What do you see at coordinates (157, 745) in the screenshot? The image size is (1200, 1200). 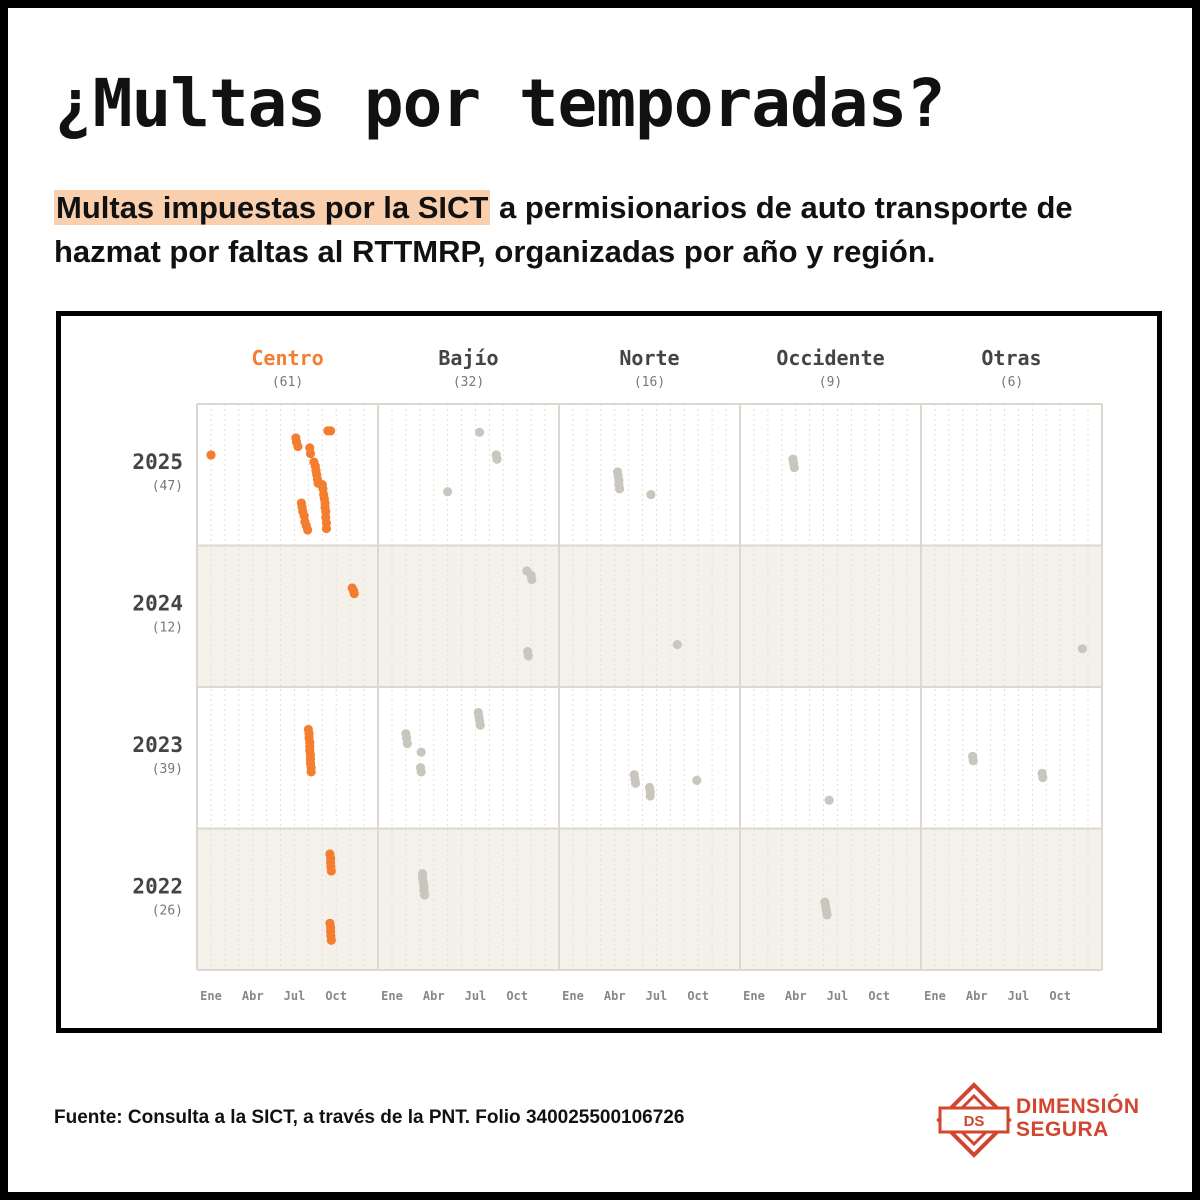 I see `year-label-2023: 2023` at bounding box center [157, 745].